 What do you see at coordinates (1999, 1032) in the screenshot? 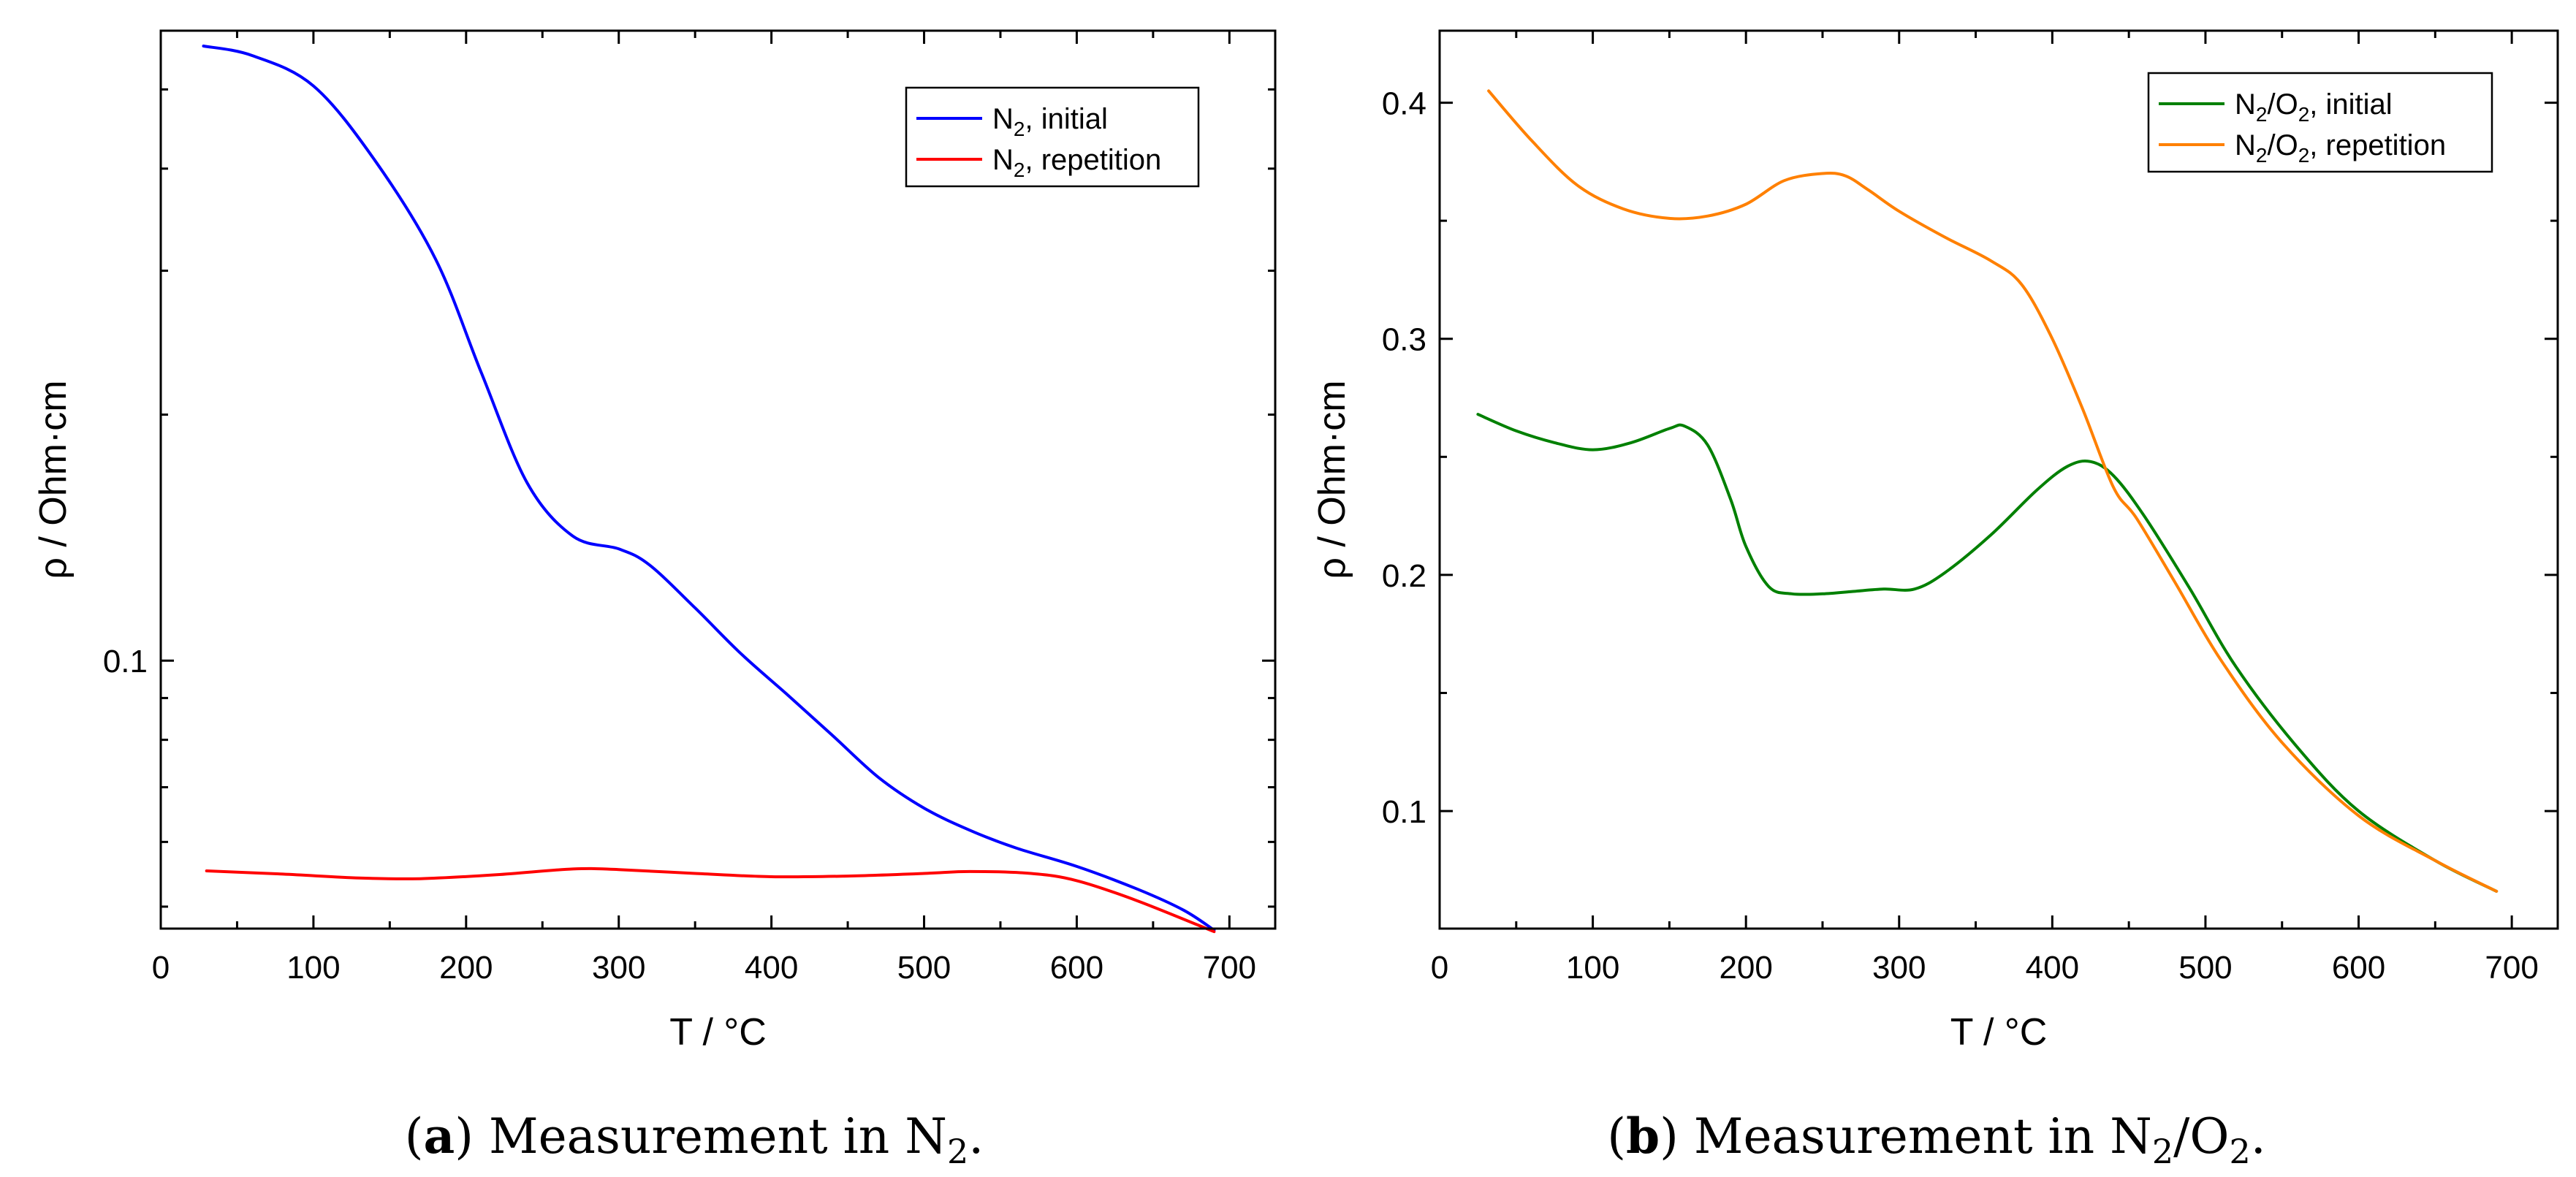
I see `panel-b-x-axis-label: T / °C` at bounding box center [1999, 1032].